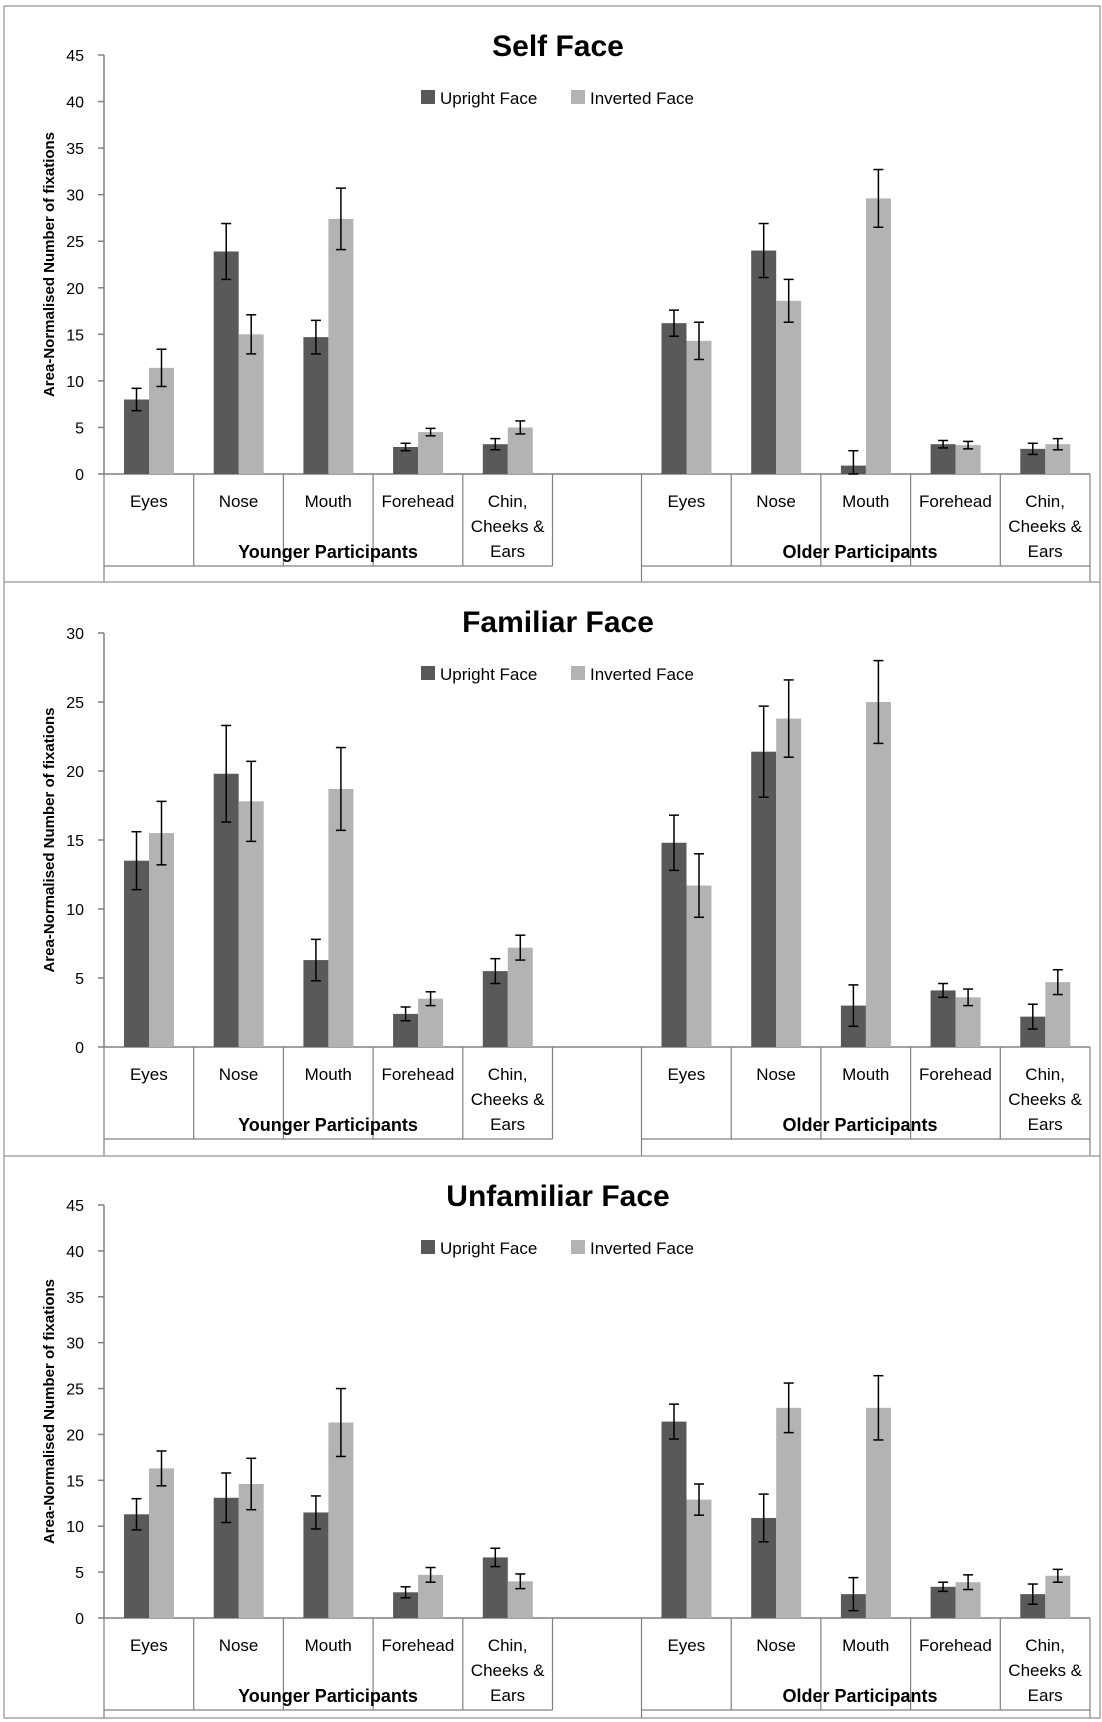 This screenshot has height=1722, width=1102. I want to click on chart-title: Familiar Face, so click(558, 622).